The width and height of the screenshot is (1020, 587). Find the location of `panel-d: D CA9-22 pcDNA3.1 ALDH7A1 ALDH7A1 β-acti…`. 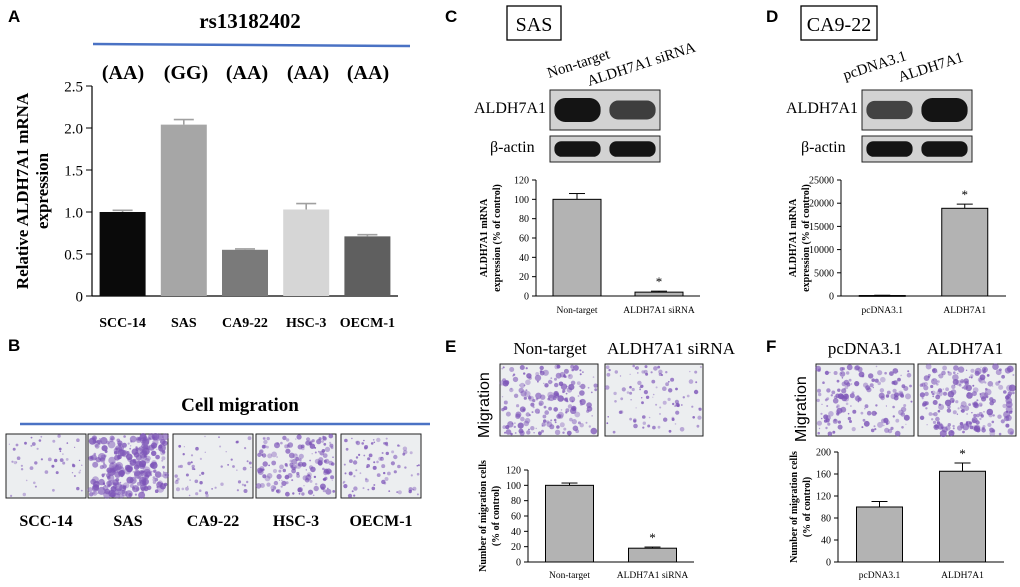

panel-d: D CA9-22 pcDNA3.1 ALDH7A1 ALDH7A1 β-acti… is located at coordinates (886, 160).